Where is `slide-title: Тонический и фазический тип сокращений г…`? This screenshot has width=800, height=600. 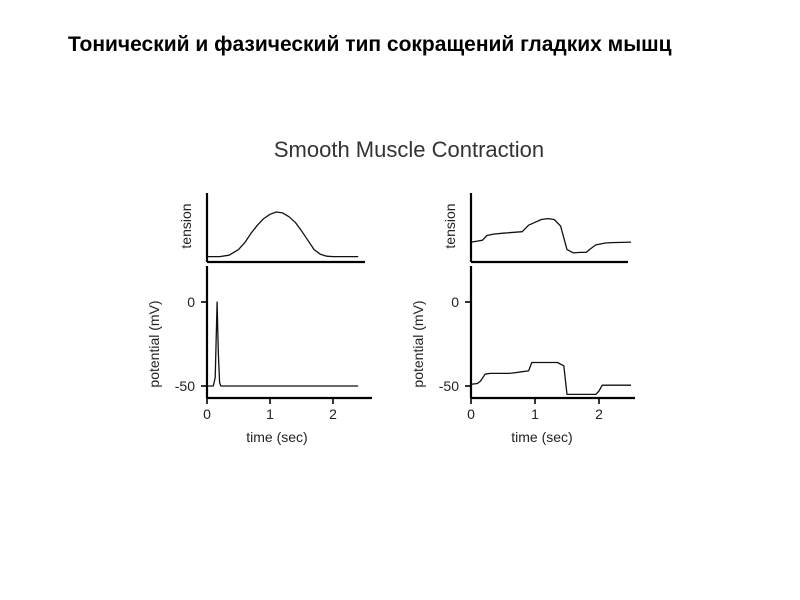
slide-title: Тонический и фазический тип сокращений г… is located at coordinates (370, 44).